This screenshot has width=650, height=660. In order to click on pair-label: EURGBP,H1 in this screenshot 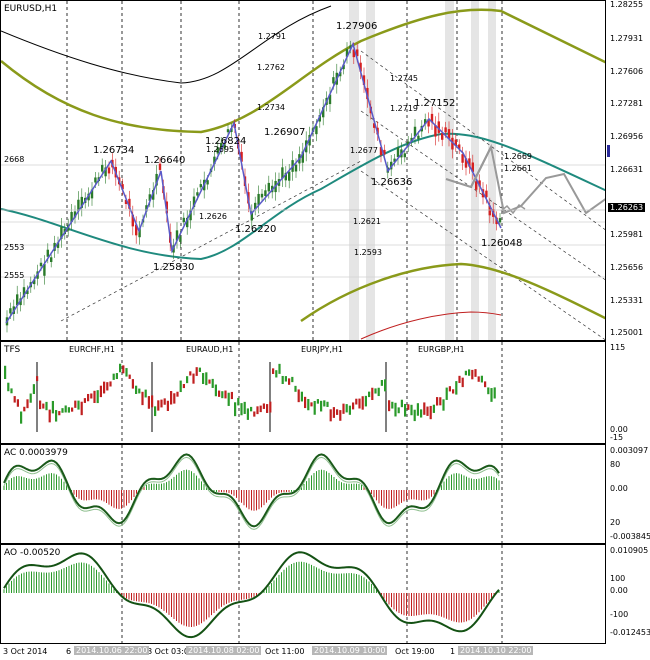, I will do `click(441, 349)`.